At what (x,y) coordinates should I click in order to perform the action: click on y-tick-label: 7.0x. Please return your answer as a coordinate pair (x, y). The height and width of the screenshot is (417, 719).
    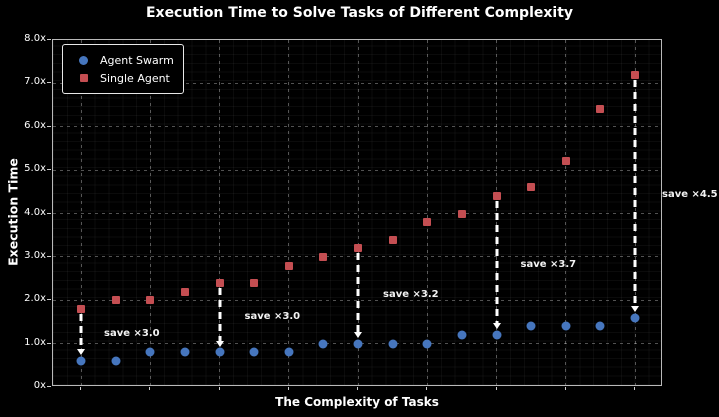
    Looking at the image, I should click on (35, 82).